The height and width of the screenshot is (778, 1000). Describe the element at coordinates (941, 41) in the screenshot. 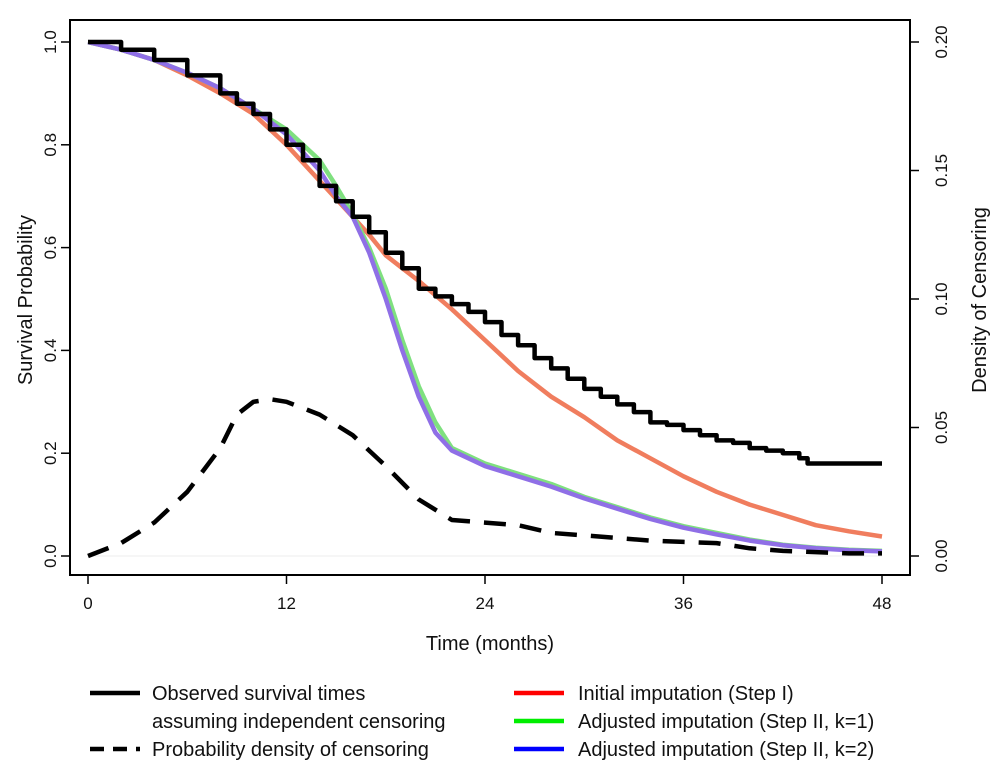

I see `y2-tick-label: 0.20` at that location.